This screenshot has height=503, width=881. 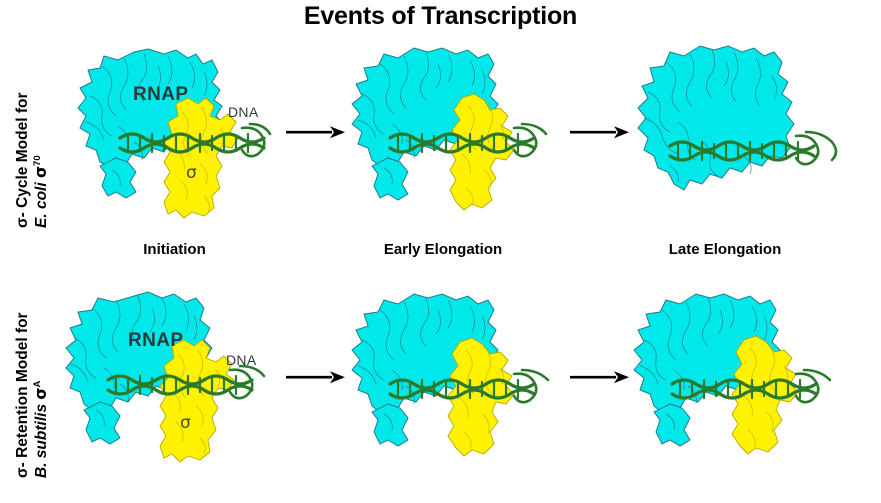 I want to click on structure-panel-row2-early-elongation, so click(x=455, y=382).